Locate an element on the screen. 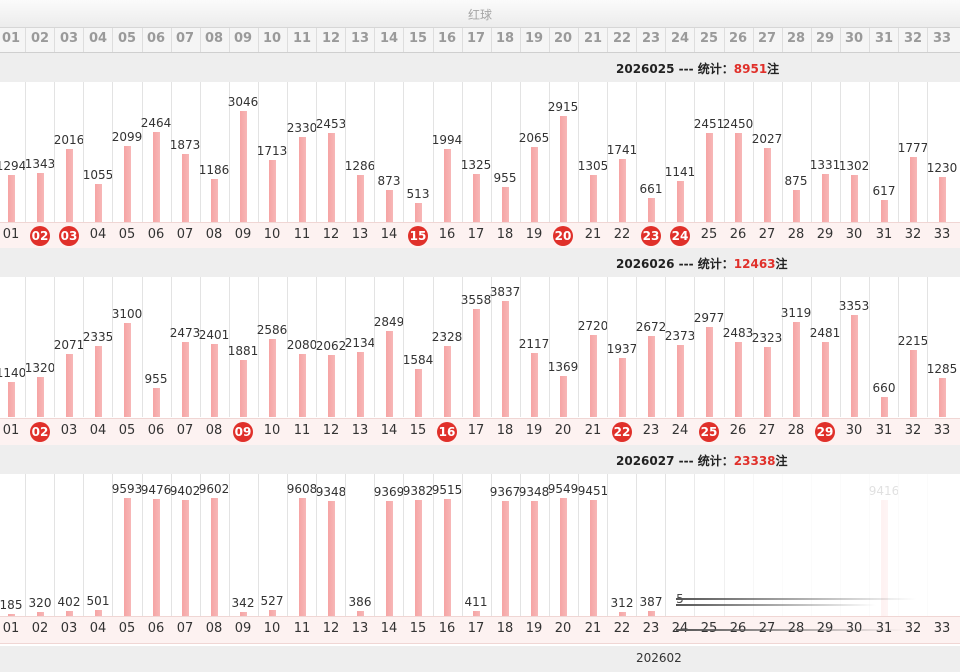 The height and width of the screenshot is (672, 960). bar-value-label: 3353 is located at coordinates (854, 306).